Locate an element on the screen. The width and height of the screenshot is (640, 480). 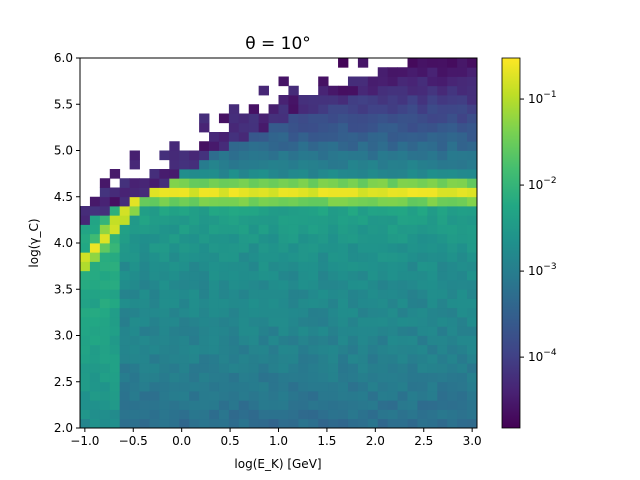
x-tick-label: 2.0 is located at coordinates (375, 441).